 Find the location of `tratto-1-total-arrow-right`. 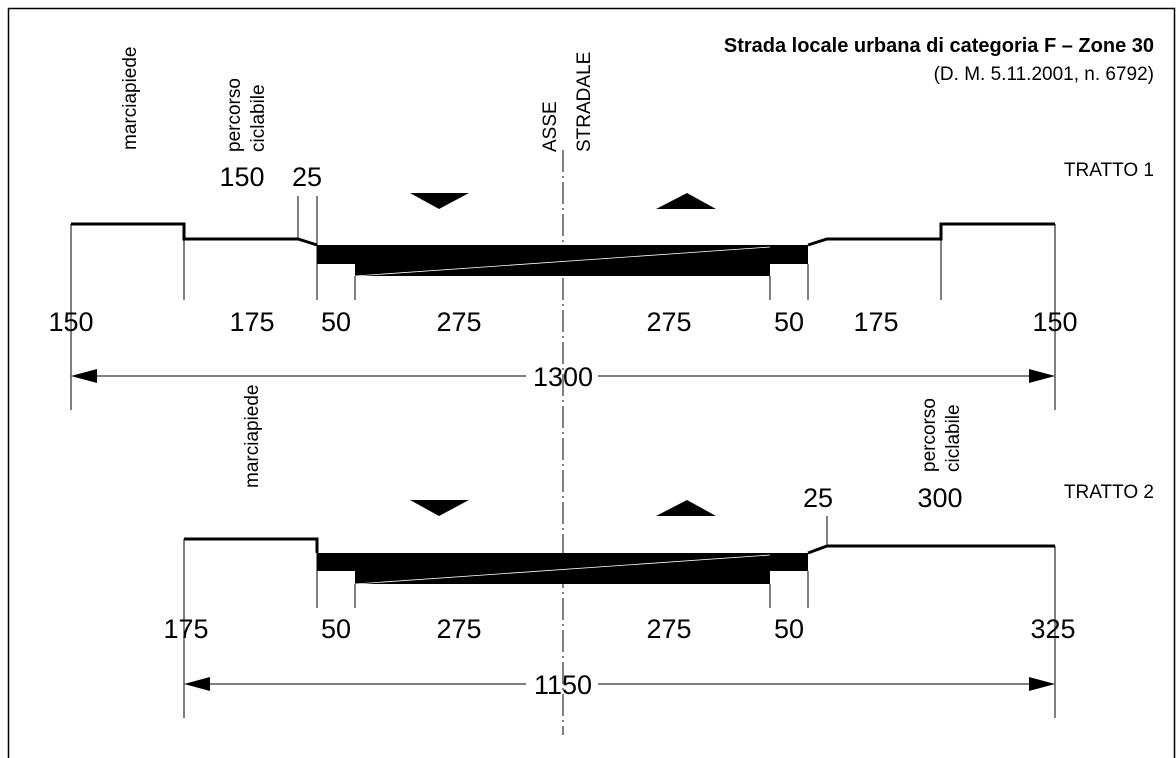

tratto-1-total-arrow-right is located at coordinates (1042, 376).